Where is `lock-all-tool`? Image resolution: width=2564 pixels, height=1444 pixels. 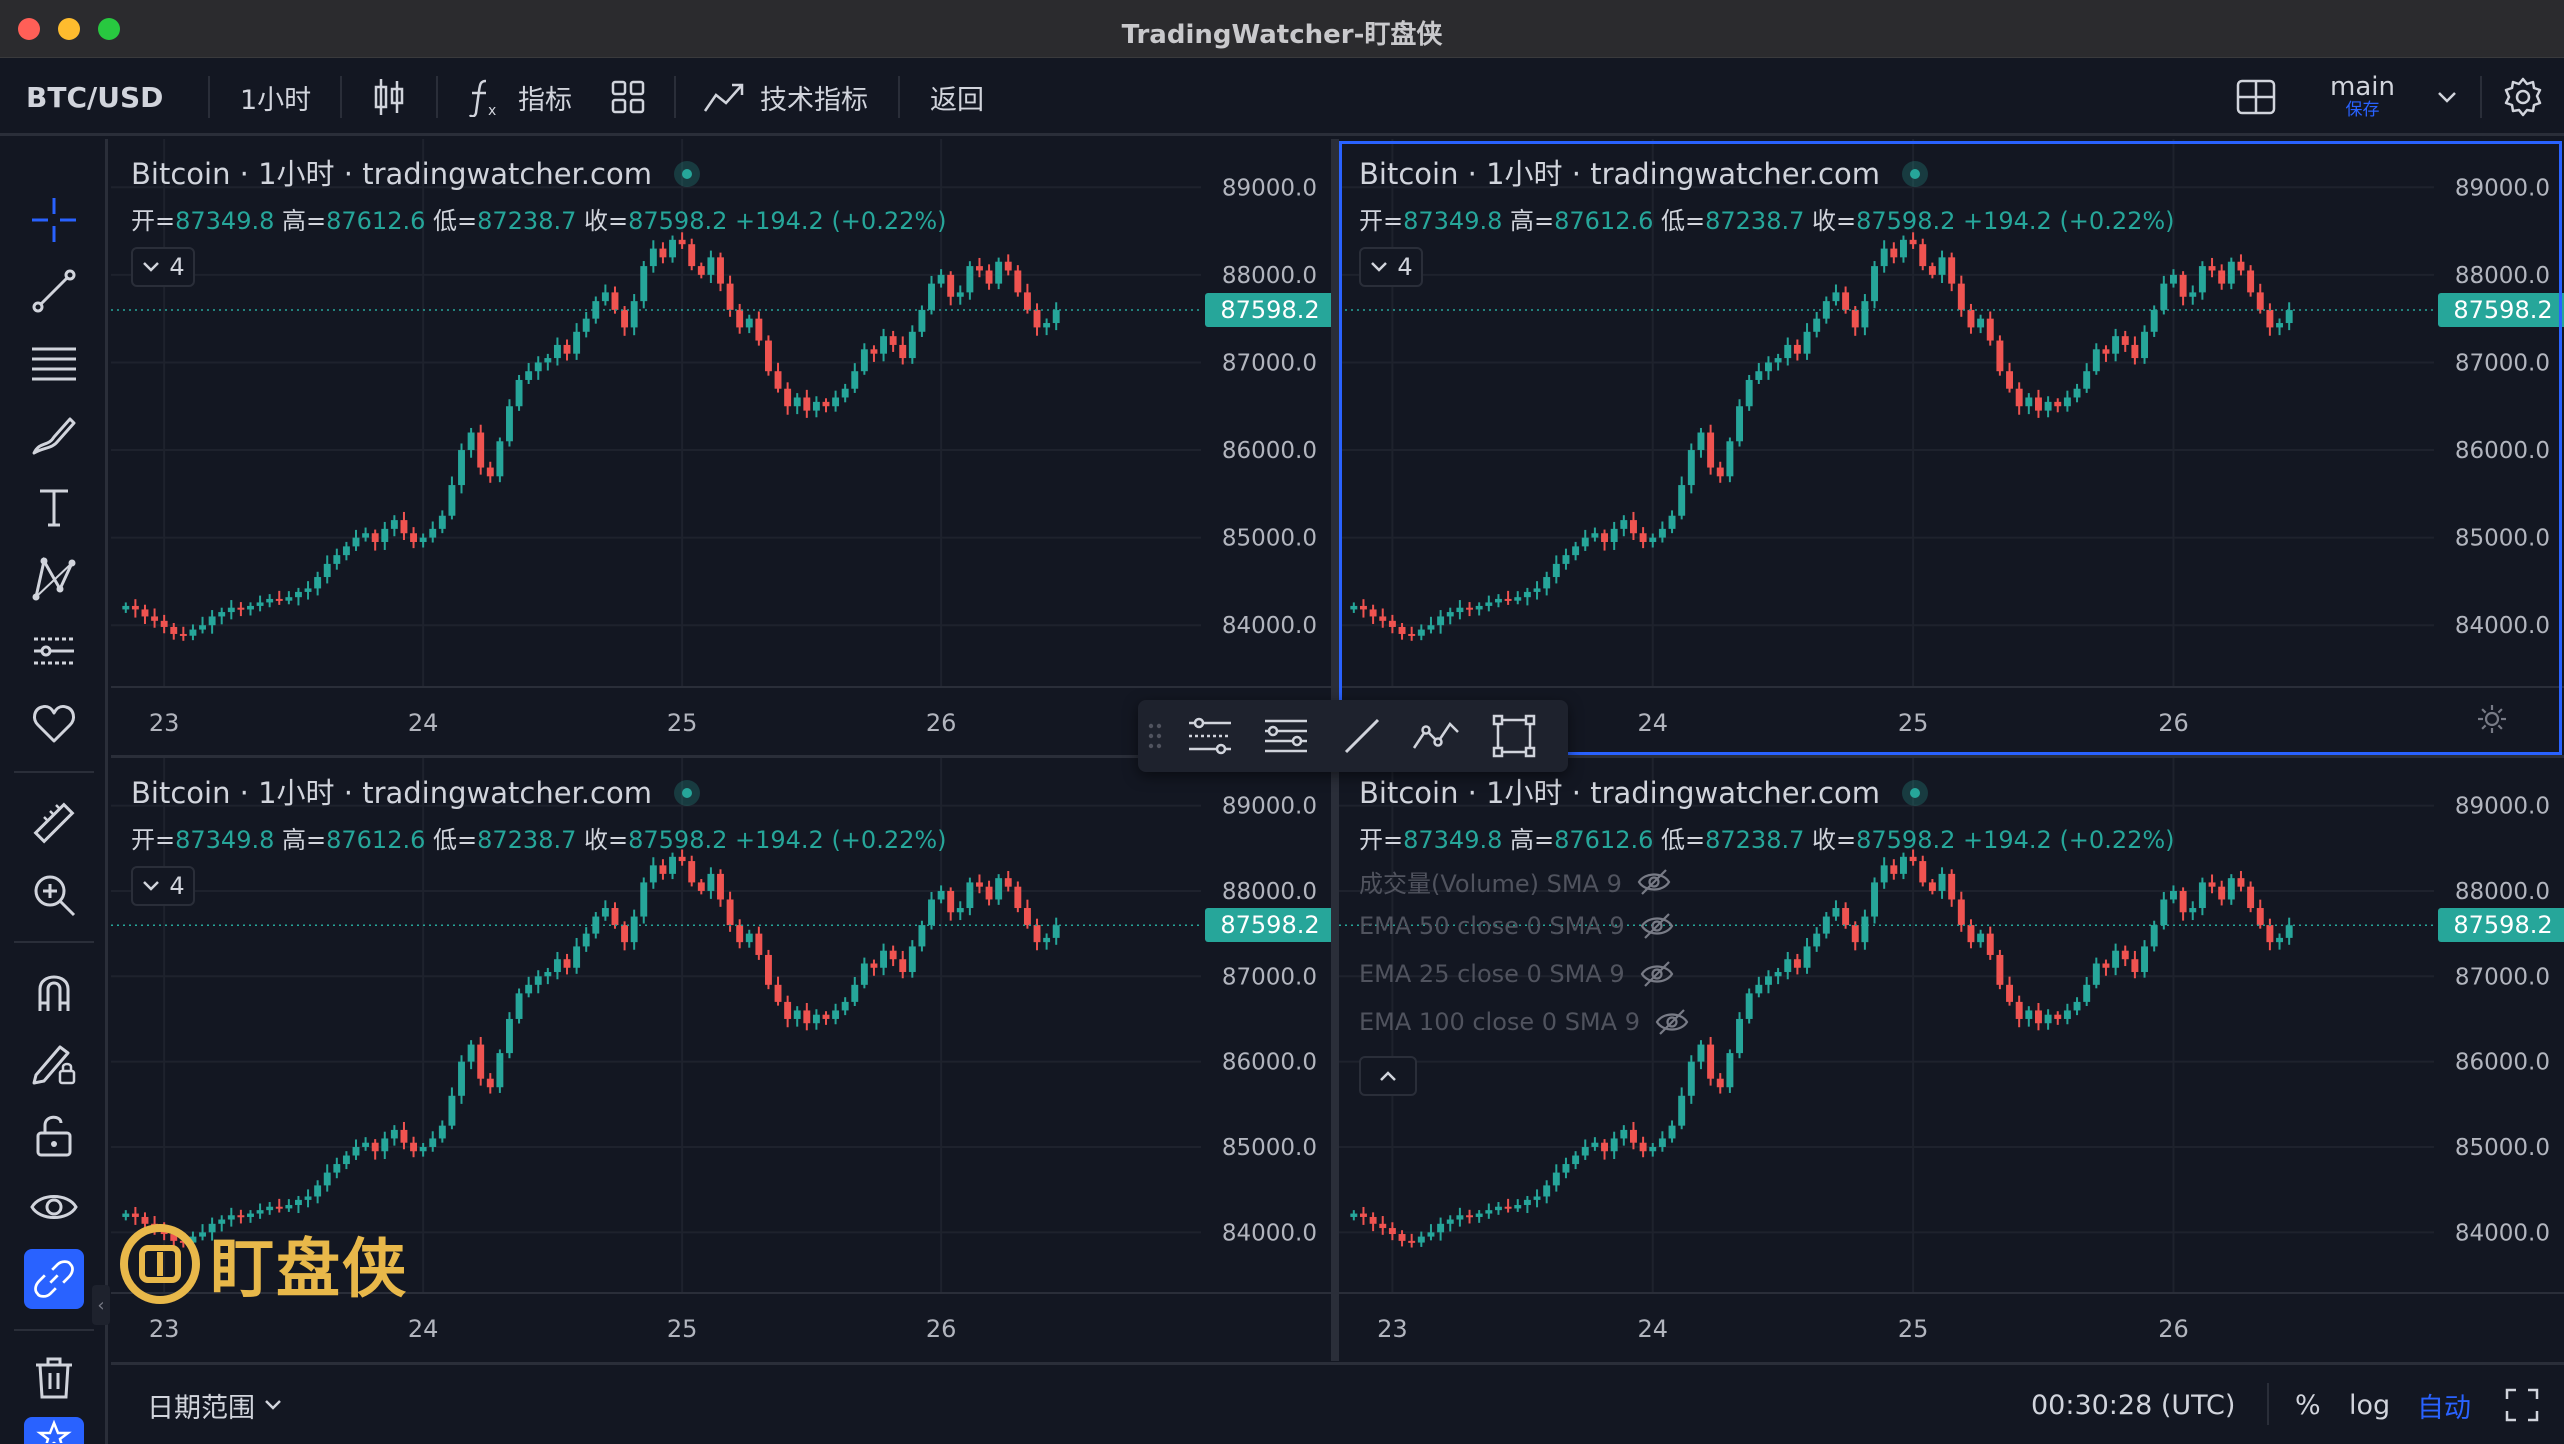
lock-all-tool is located at coordinates (54, 1135).